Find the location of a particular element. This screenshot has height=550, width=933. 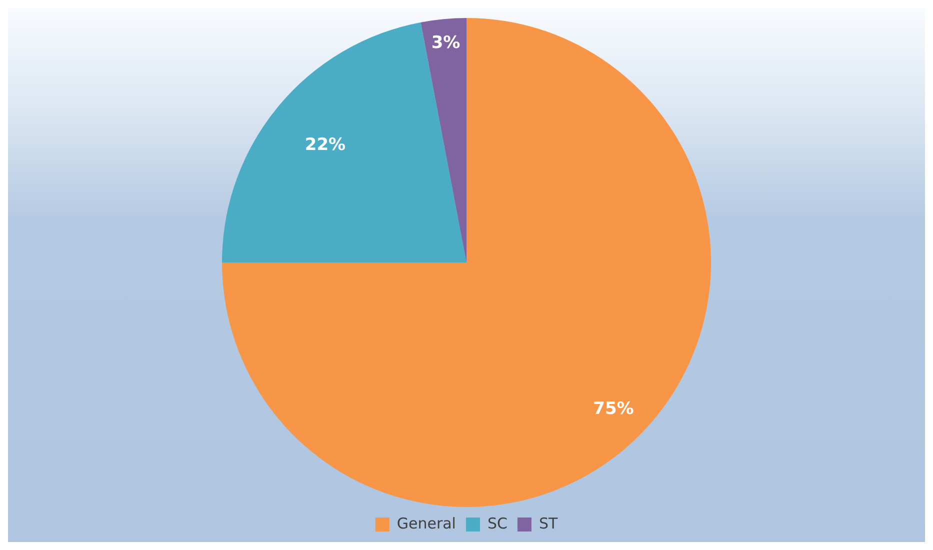

data-label: 75% is located at coordinates (613, 408).